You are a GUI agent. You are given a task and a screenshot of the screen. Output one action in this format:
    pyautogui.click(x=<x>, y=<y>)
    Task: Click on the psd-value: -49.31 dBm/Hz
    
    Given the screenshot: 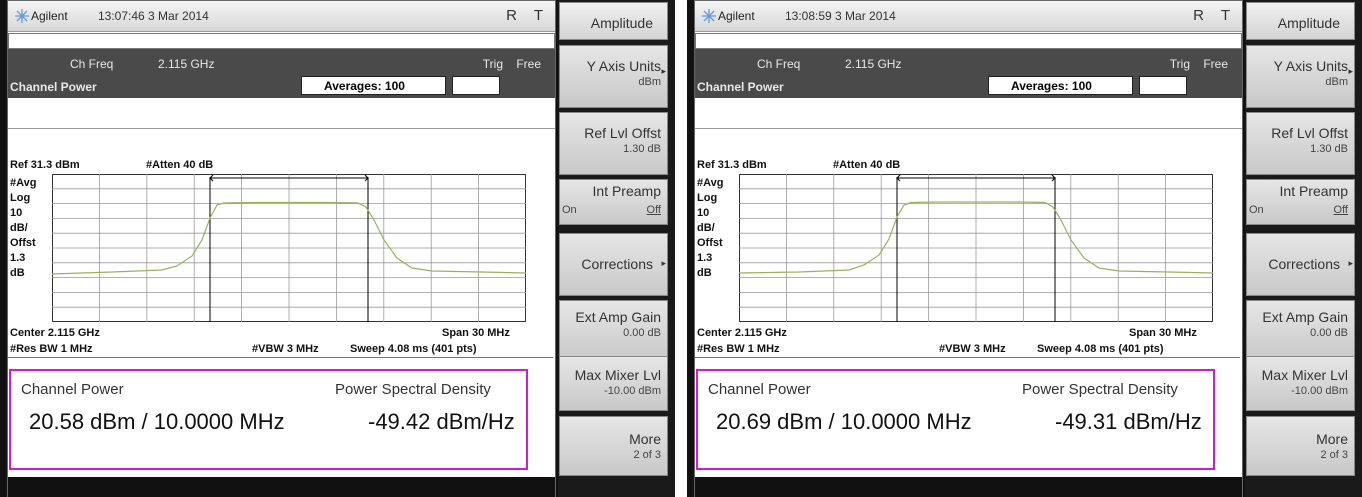 What is the action you would take?
    pyautogui.click(x=1128, y=421)
    